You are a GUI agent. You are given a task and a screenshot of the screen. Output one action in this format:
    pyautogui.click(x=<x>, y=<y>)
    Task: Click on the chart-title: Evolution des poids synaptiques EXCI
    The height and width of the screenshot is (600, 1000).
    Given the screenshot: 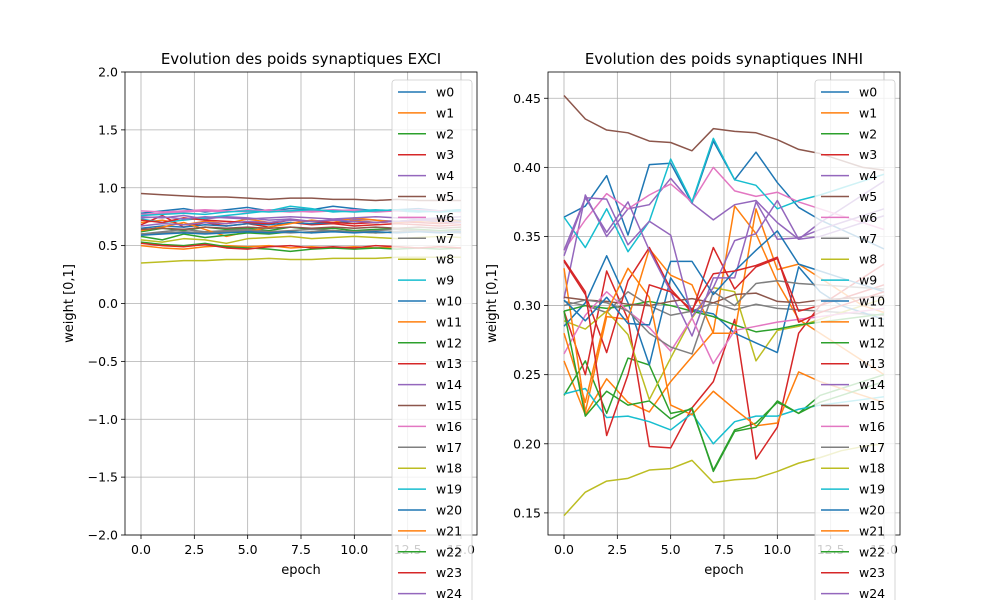 What is the action you would take?
    pyautogui.click(x=301, y=59)
    